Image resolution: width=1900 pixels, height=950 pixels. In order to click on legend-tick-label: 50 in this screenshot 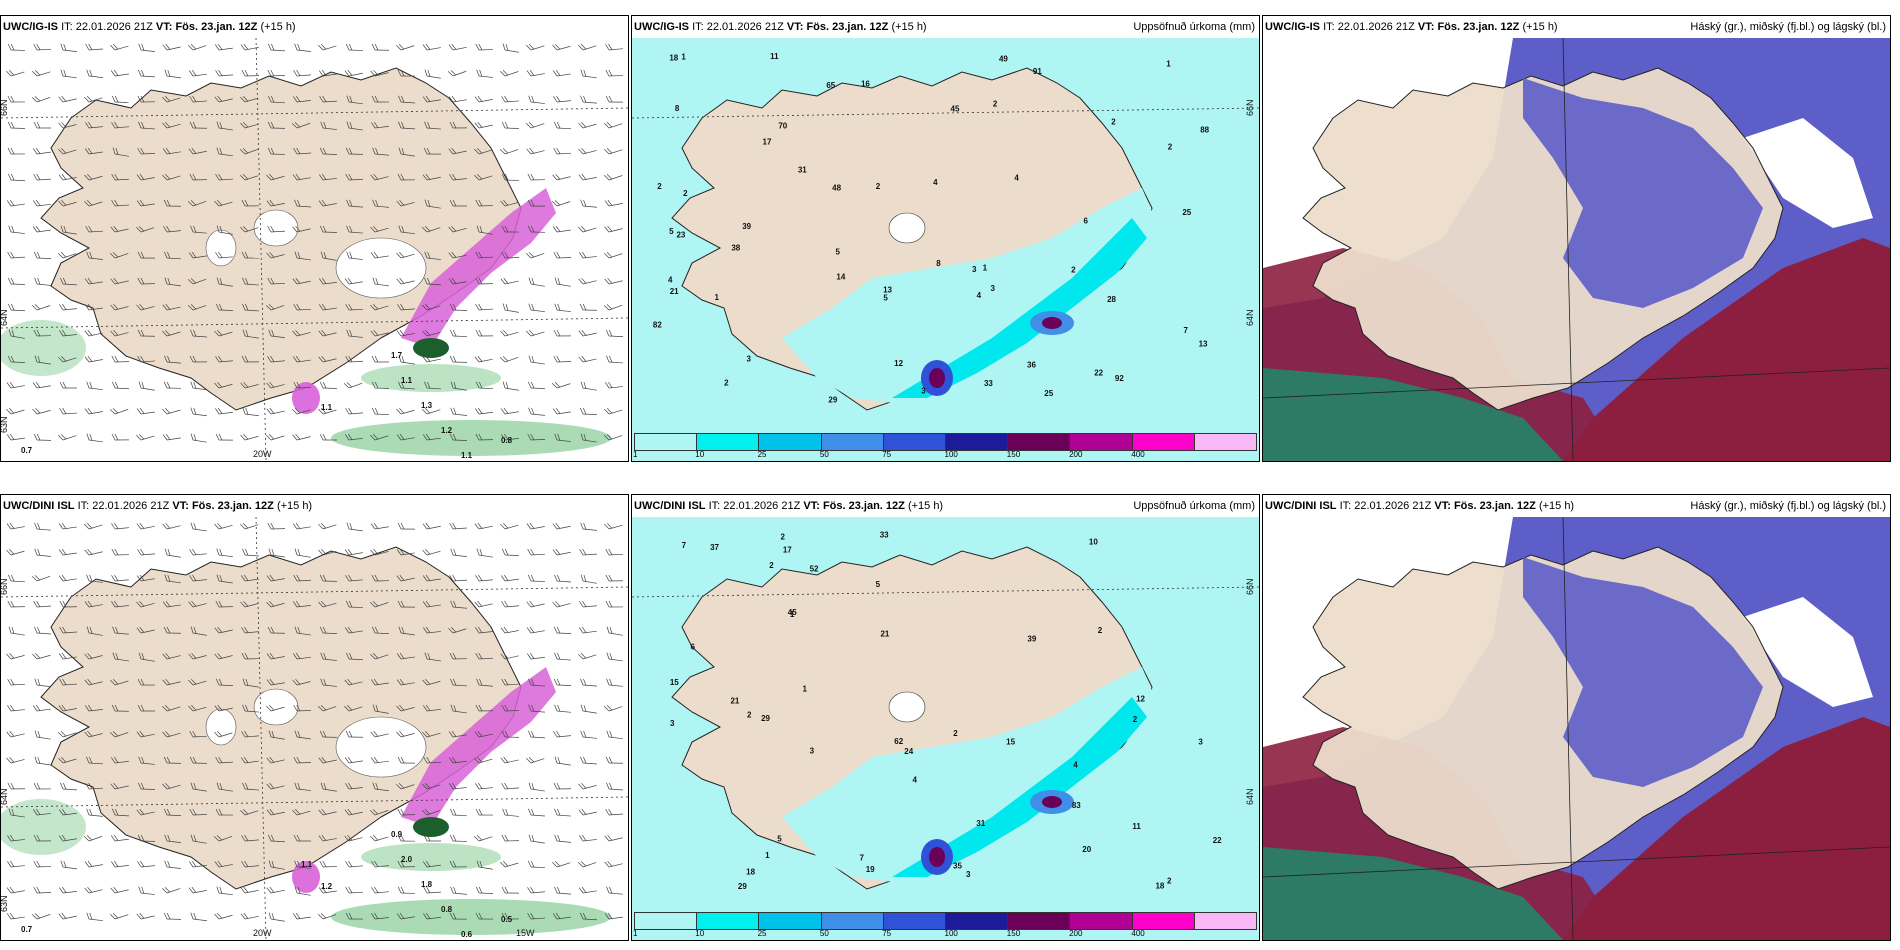, I will do `click(824, 933)`.